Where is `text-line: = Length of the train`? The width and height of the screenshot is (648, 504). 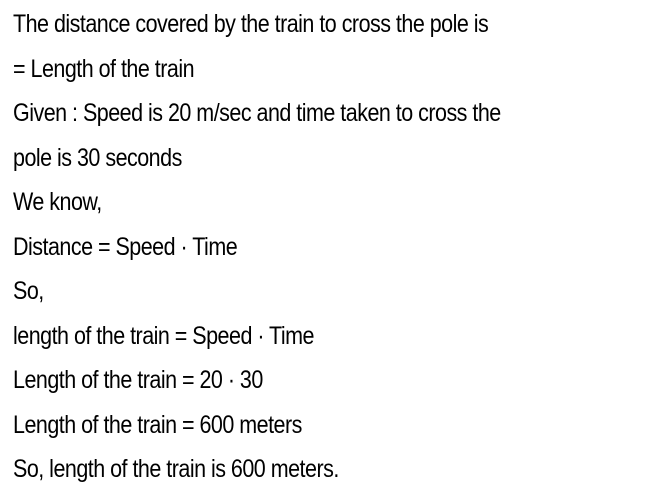 text-line: = Length of the train is located at coordinates (104, 68).